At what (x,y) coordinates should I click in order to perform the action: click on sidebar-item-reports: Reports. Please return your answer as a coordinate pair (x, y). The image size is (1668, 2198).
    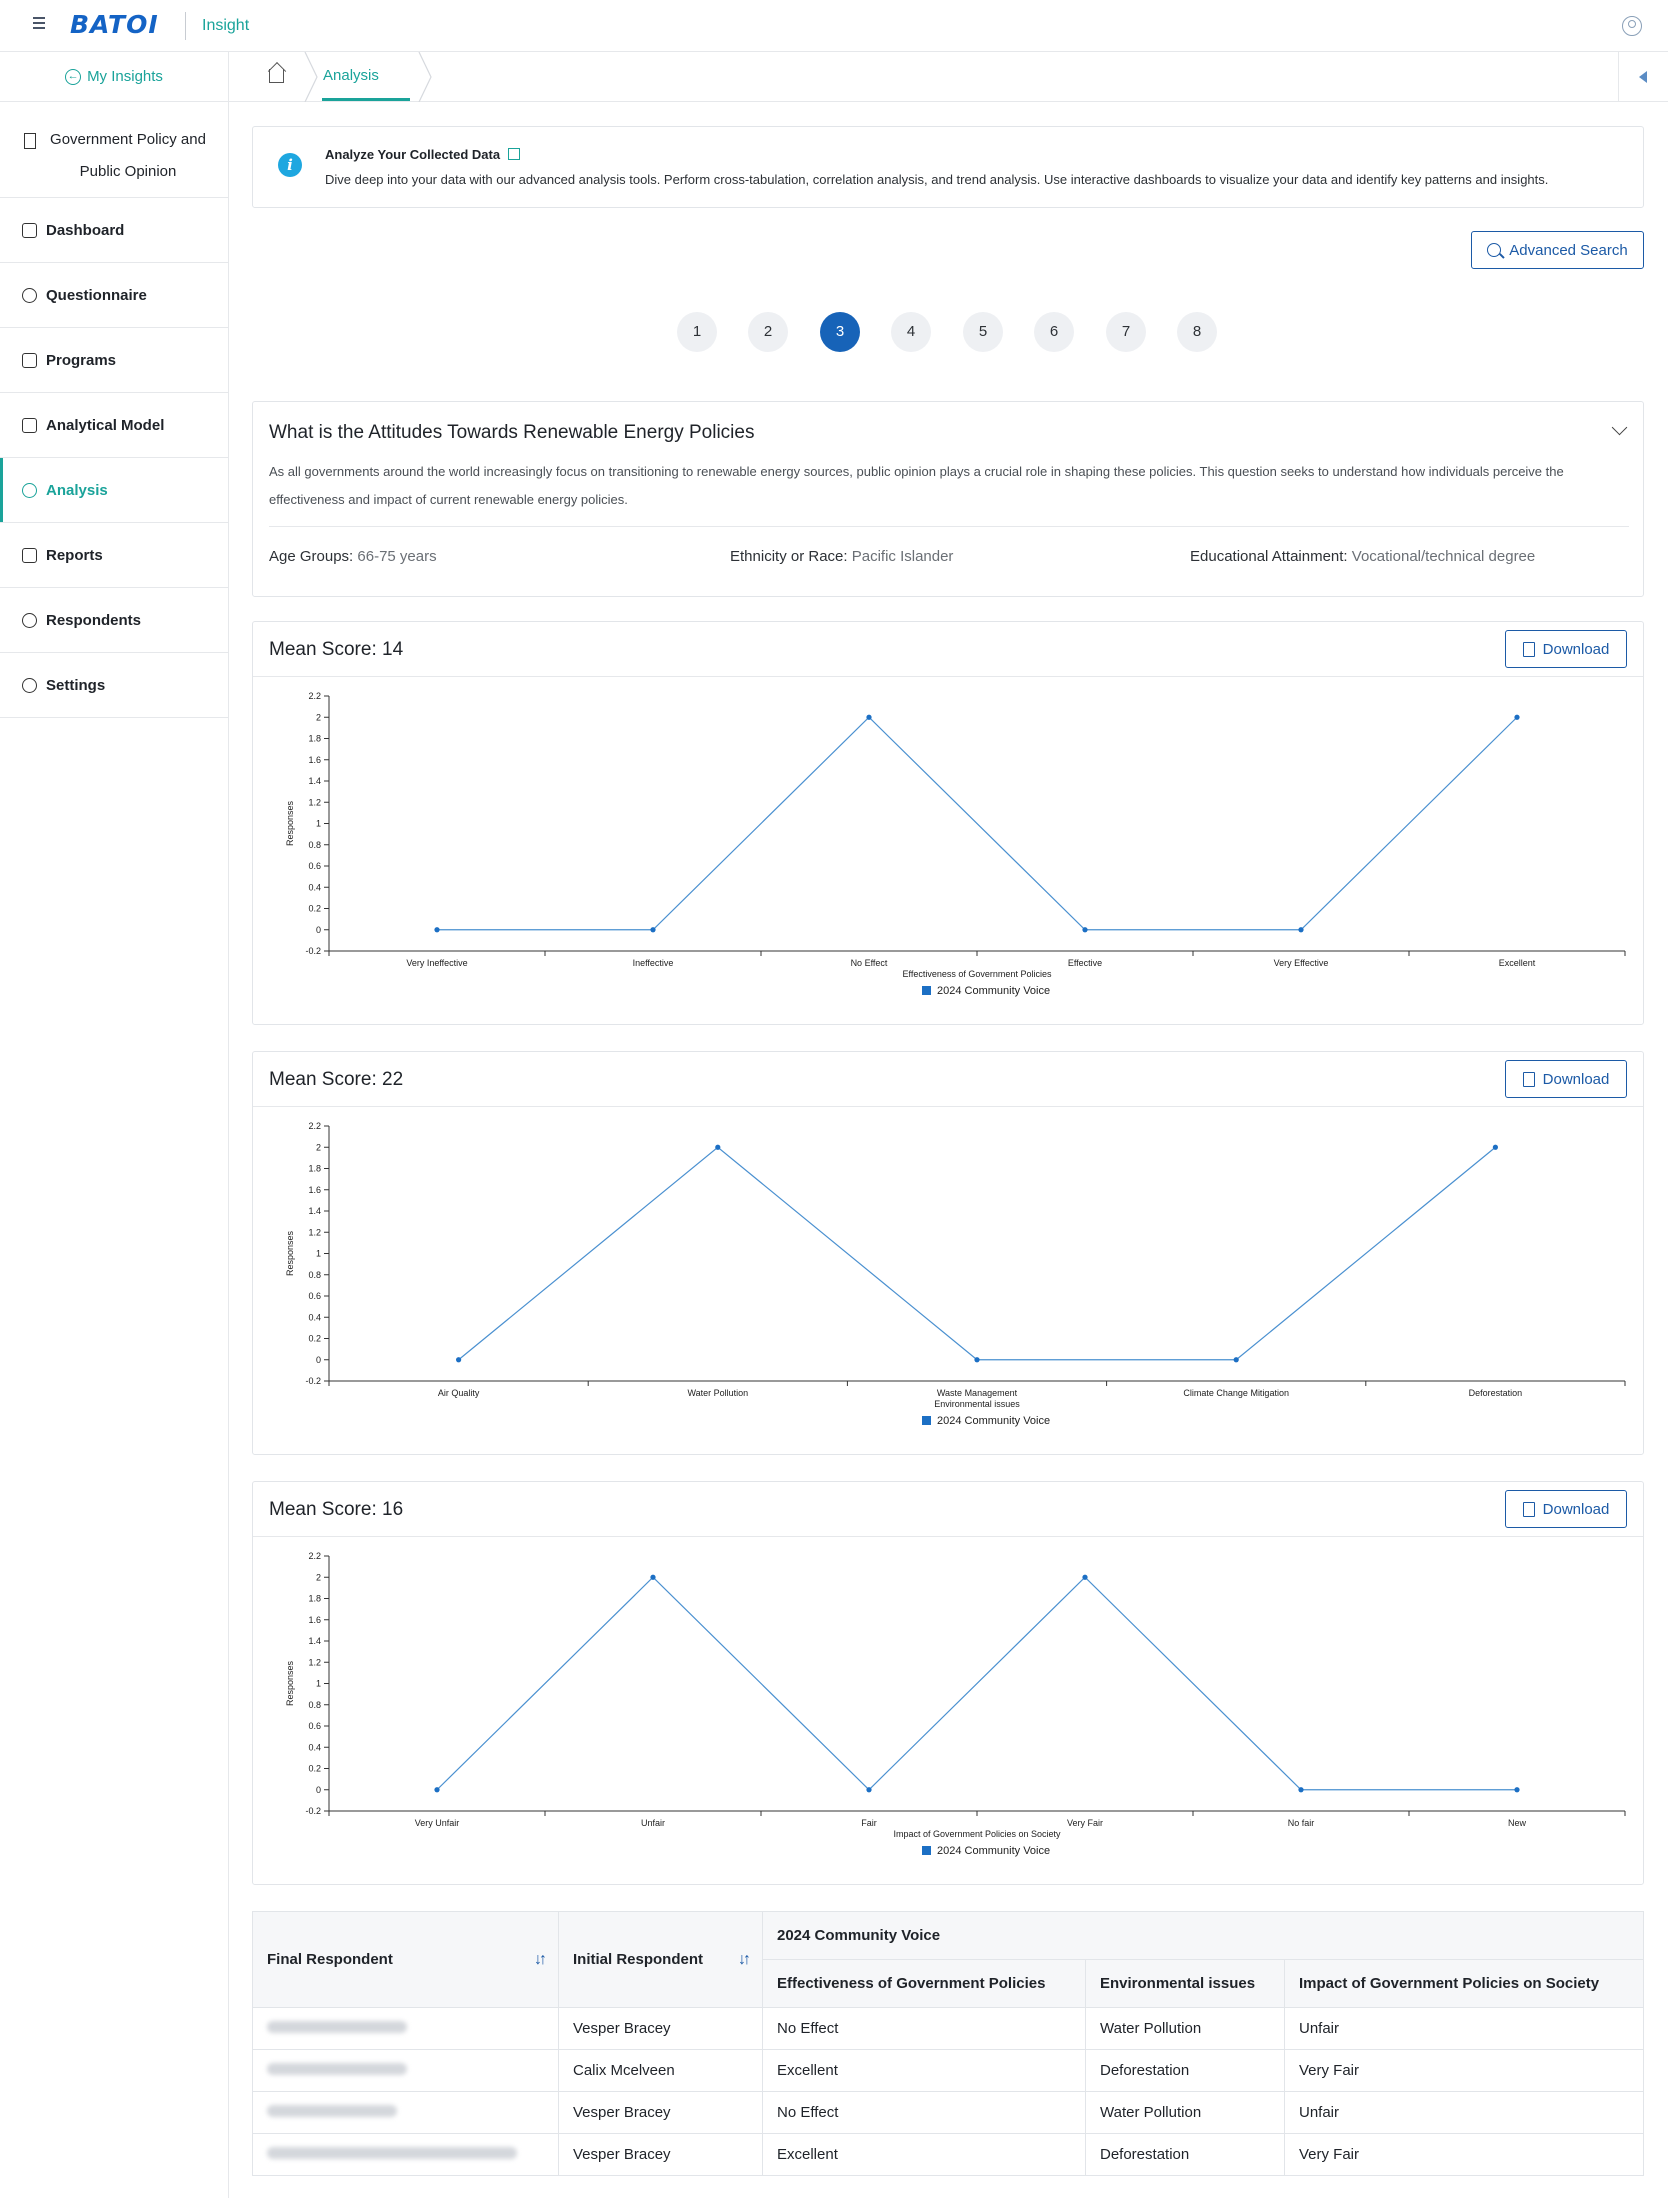
    Looking at the image, I should click on (114, 555).